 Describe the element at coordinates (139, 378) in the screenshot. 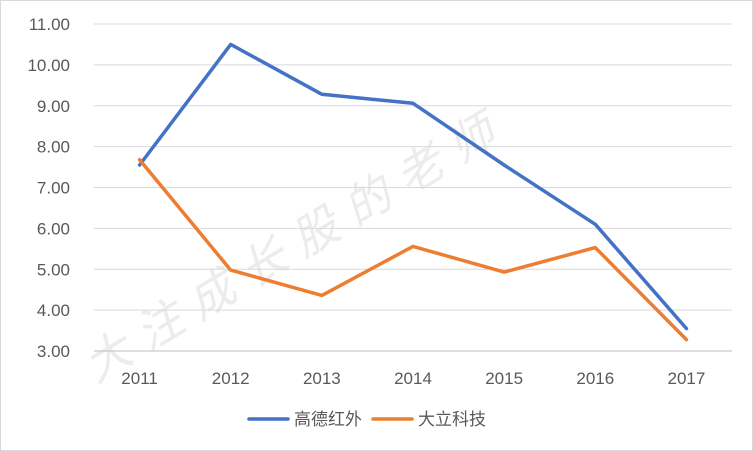

I see `x-tick-label: 2011` at that location.